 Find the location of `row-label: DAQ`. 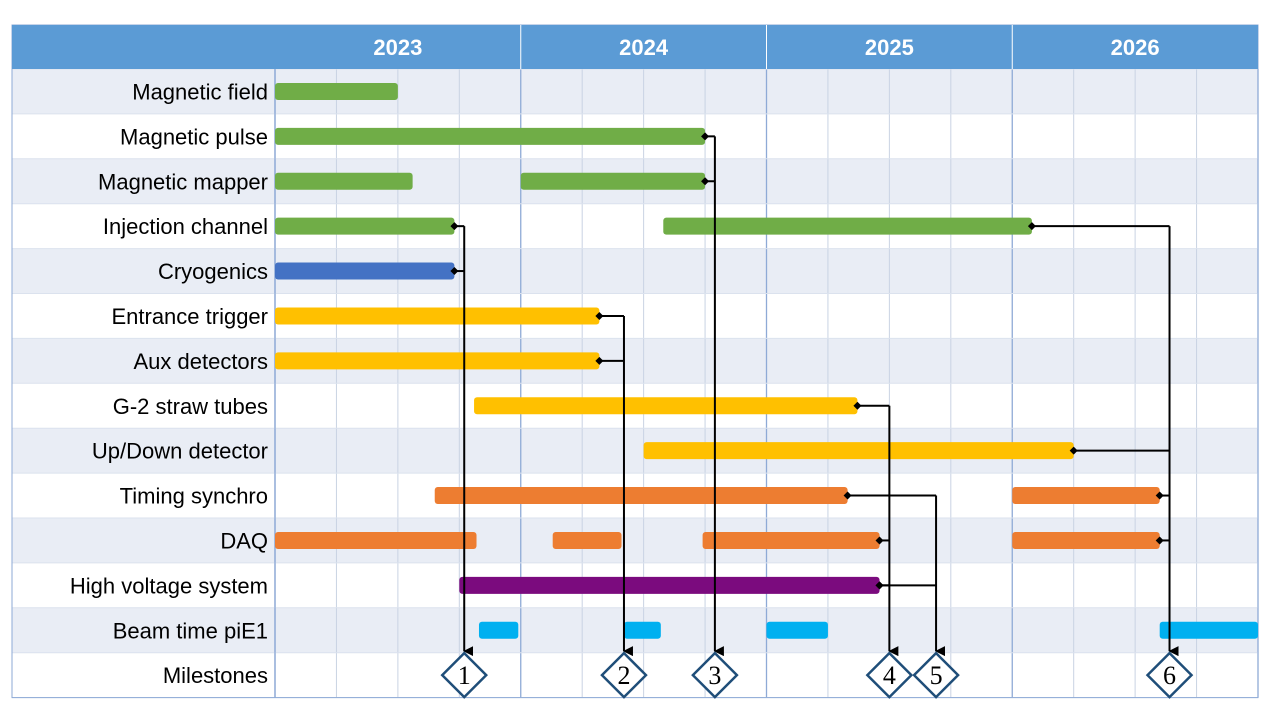

row-label: DAQ is located at coordinates (244, 540).